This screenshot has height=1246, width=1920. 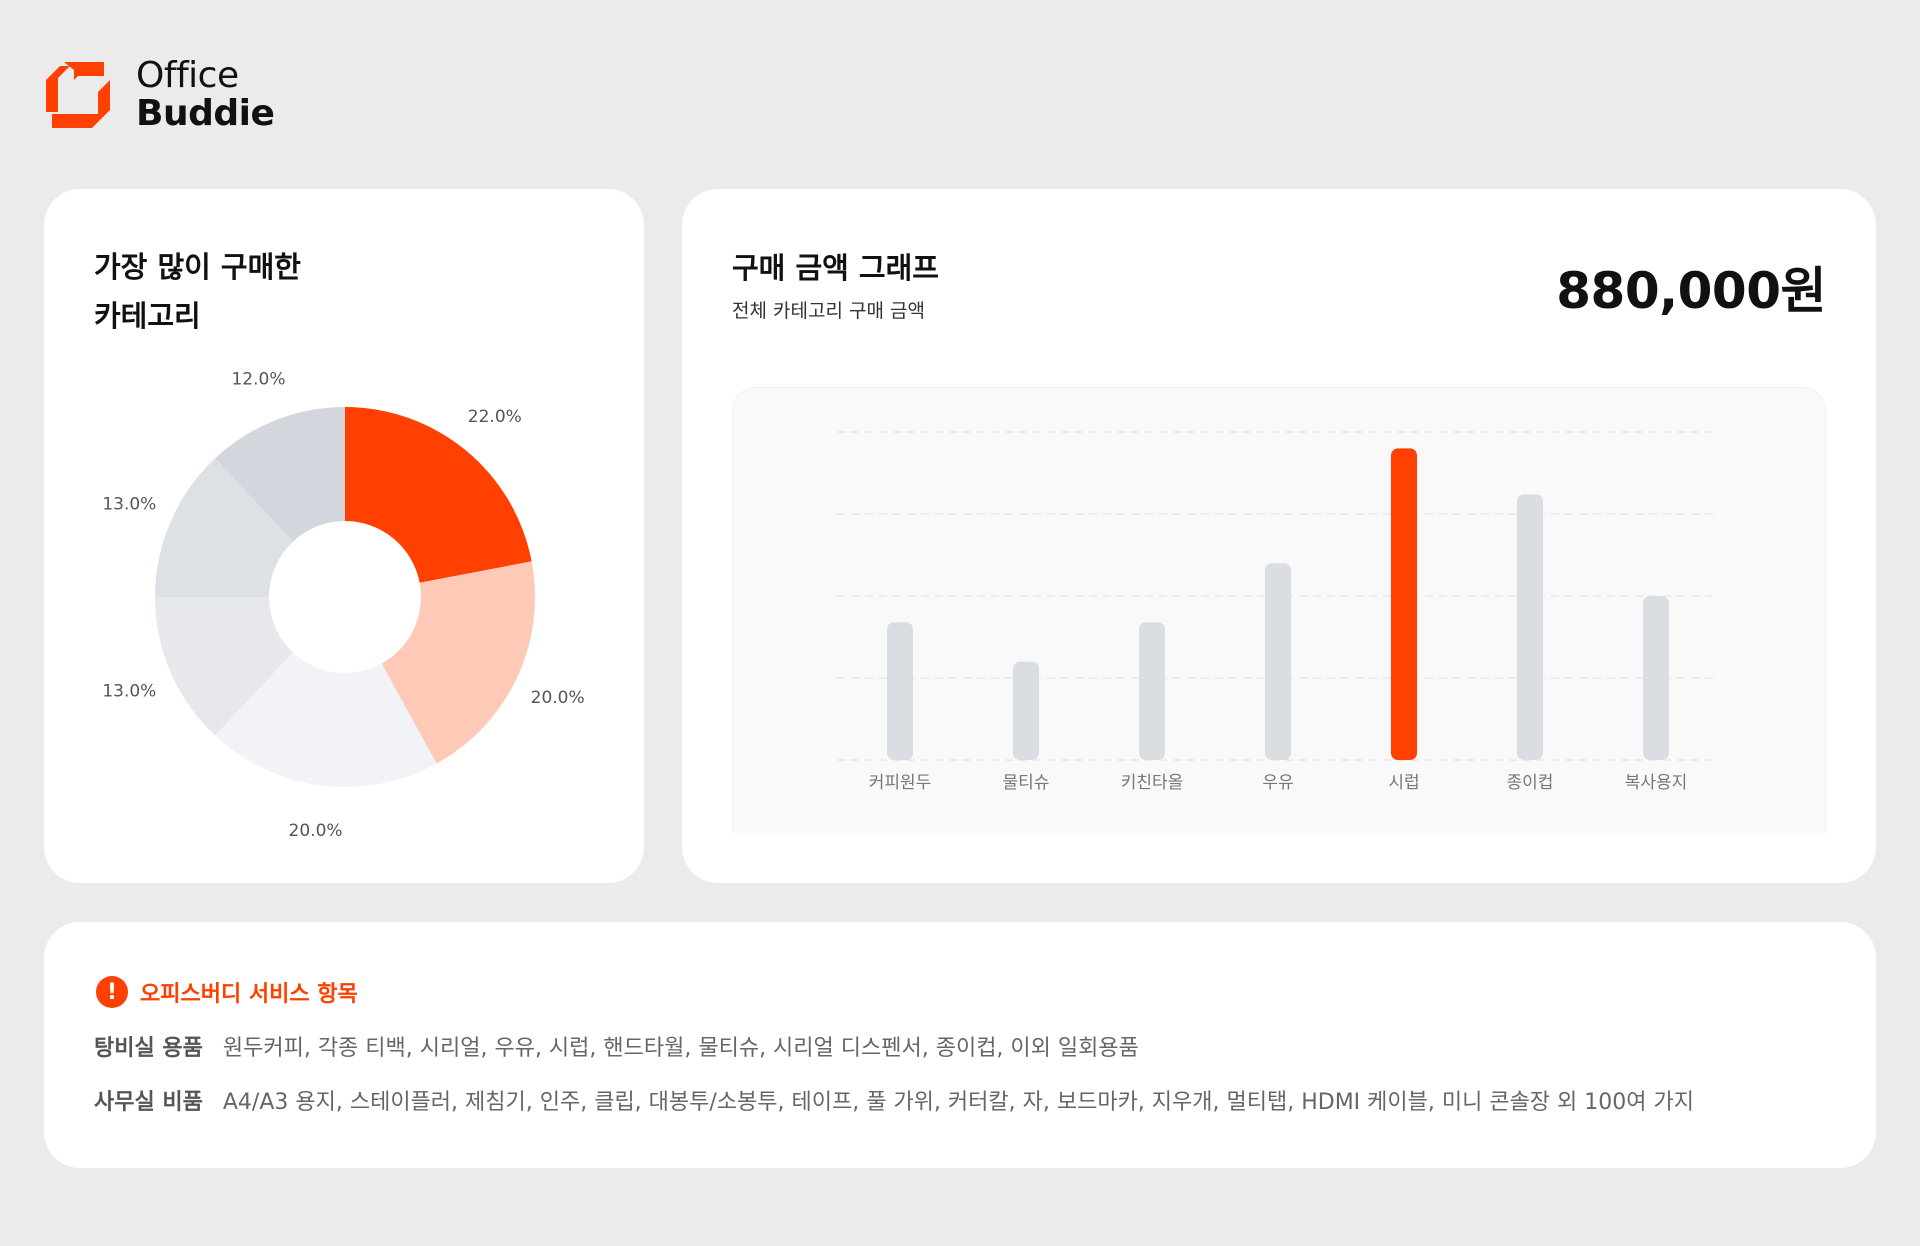 What do you see at coordinates (343, 606) in the screenshot?
I see `category-donut-chart: 22.0% 20.0% 20.0% 13.0% 13.0% 12.0%` at bounding box center [343, 606].